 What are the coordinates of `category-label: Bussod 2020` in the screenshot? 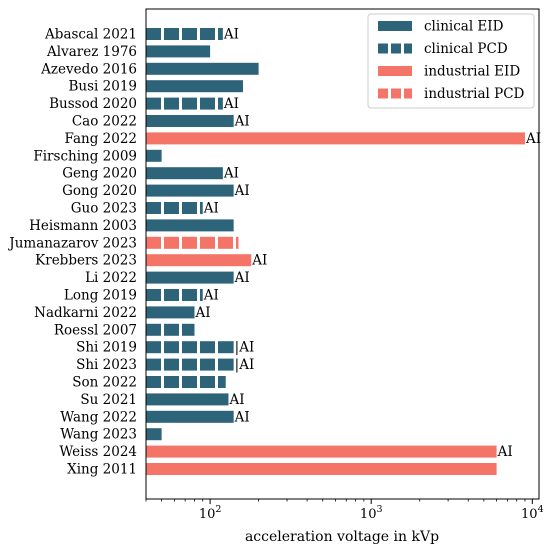 It's located at (93, 104).